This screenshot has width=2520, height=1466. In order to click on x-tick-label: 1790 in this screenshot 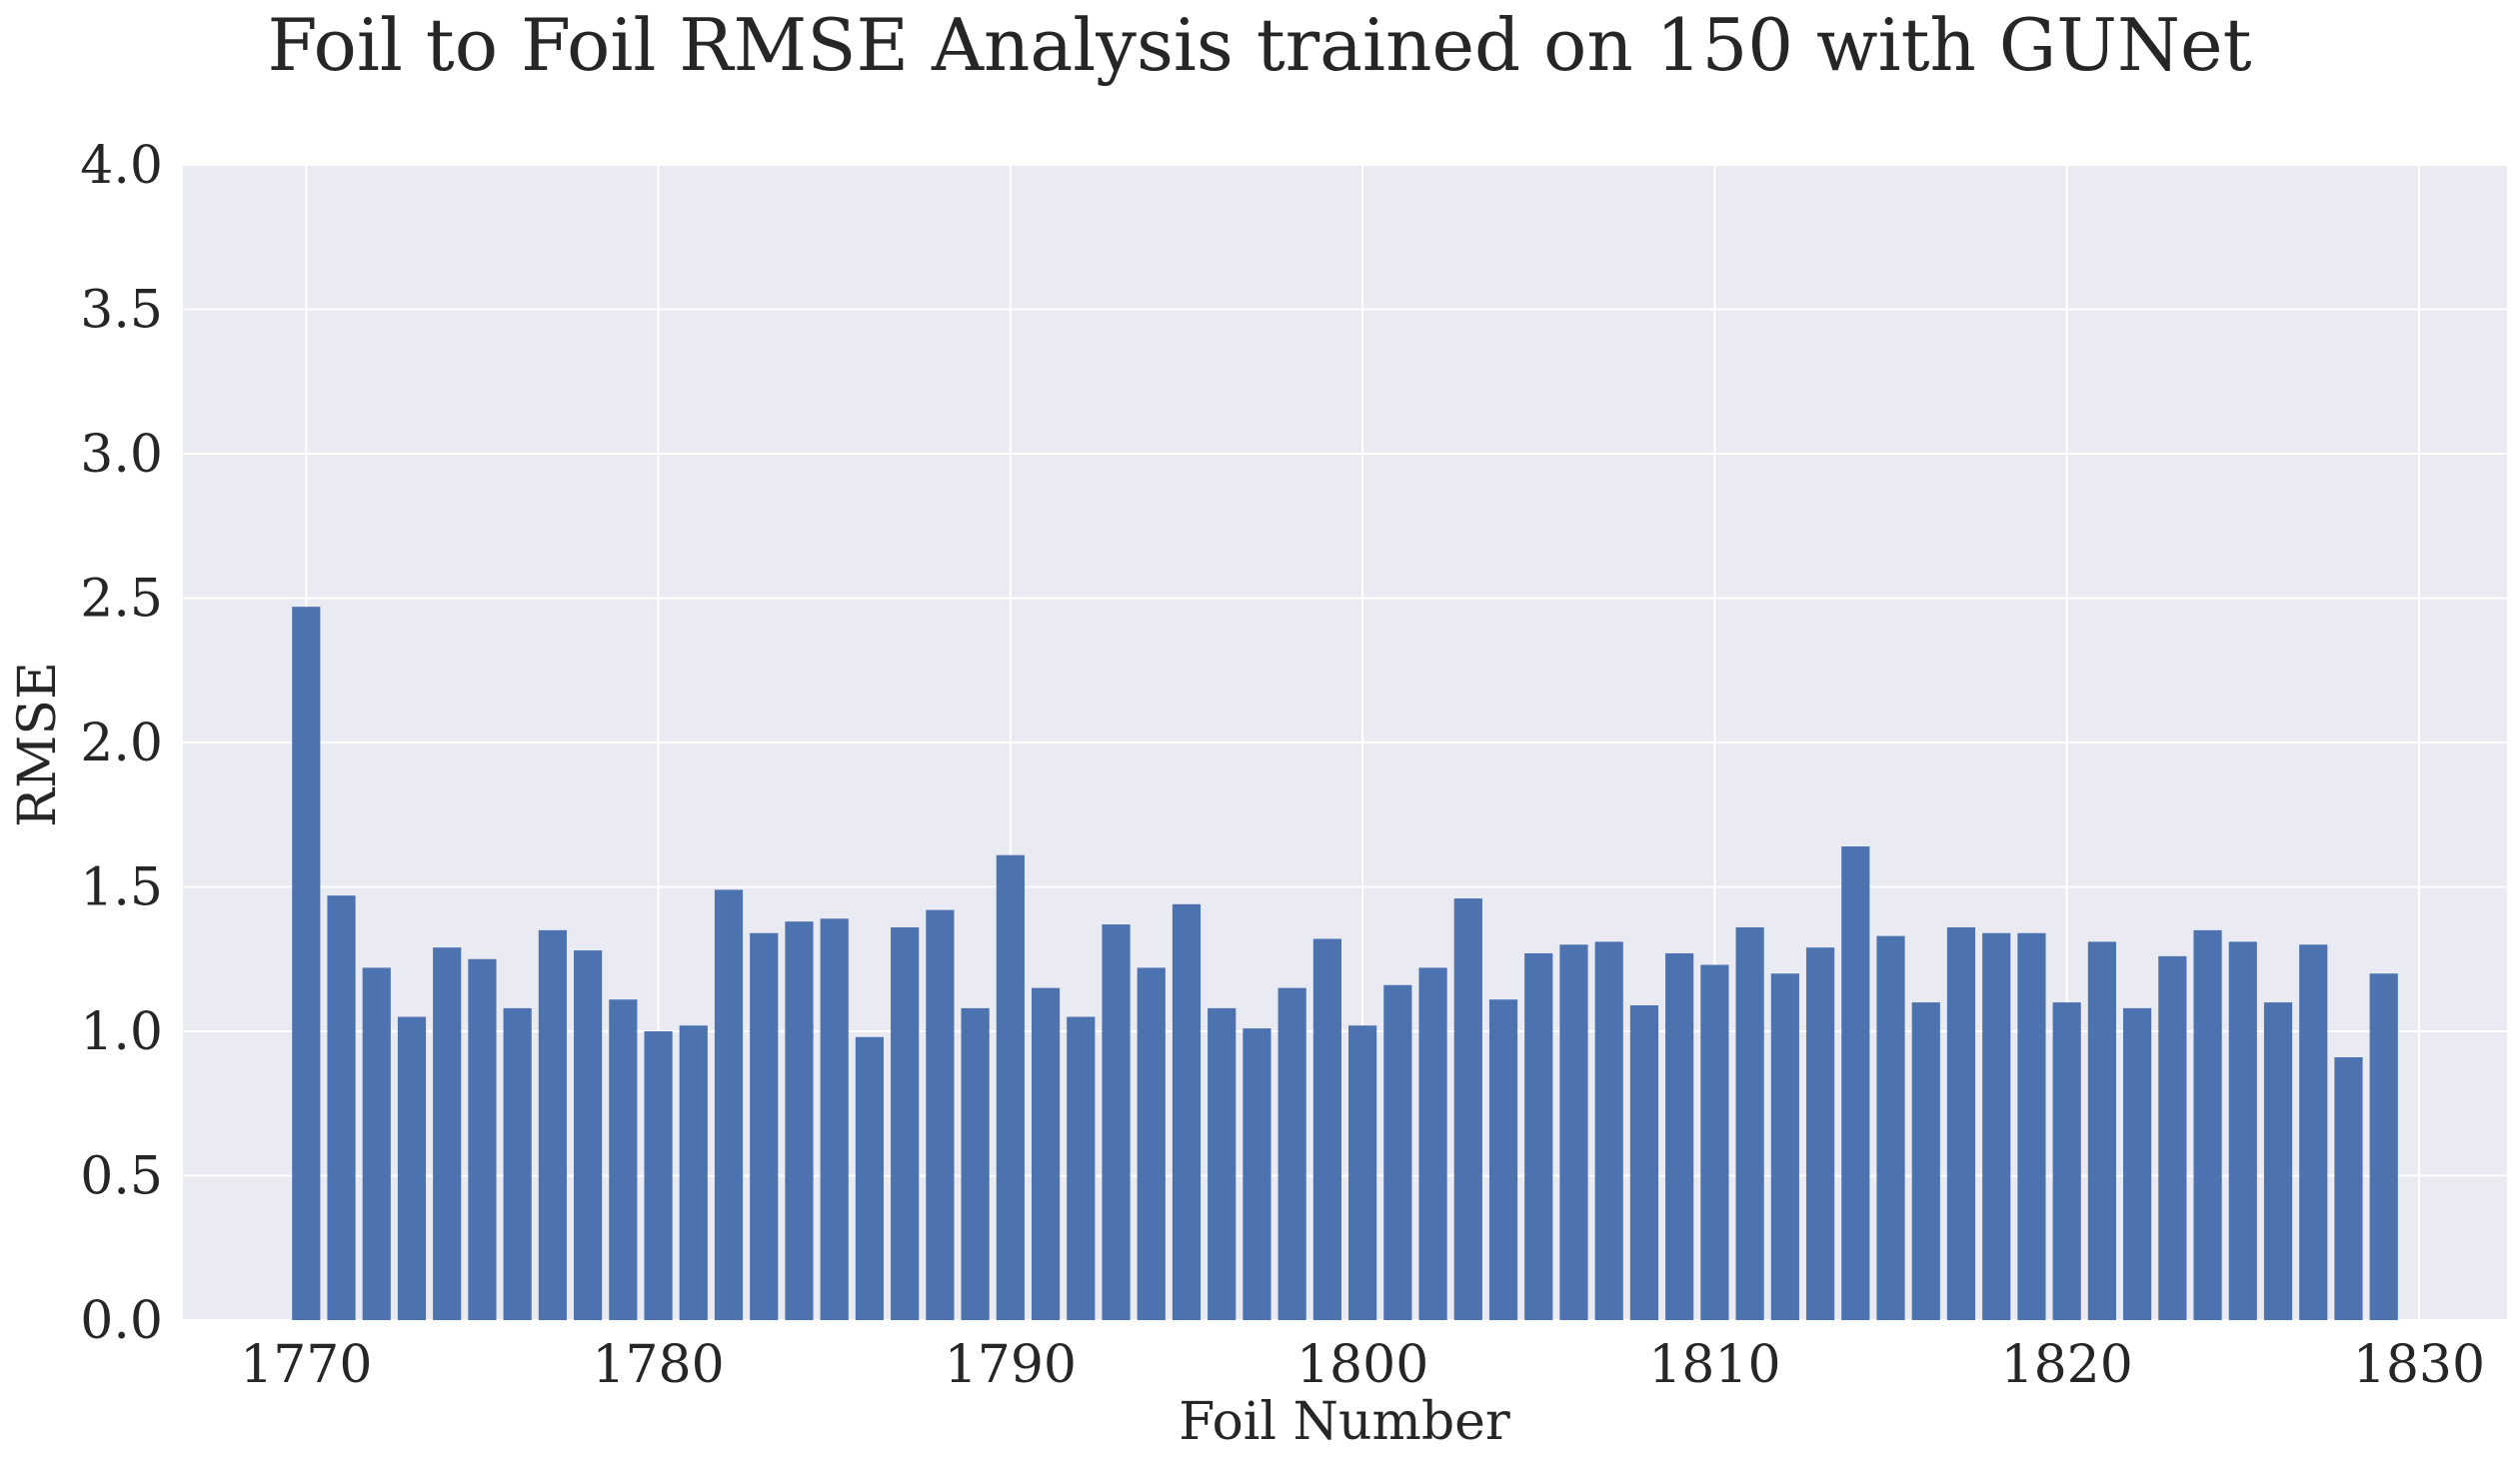, I will do `click(1011, 1365)`.